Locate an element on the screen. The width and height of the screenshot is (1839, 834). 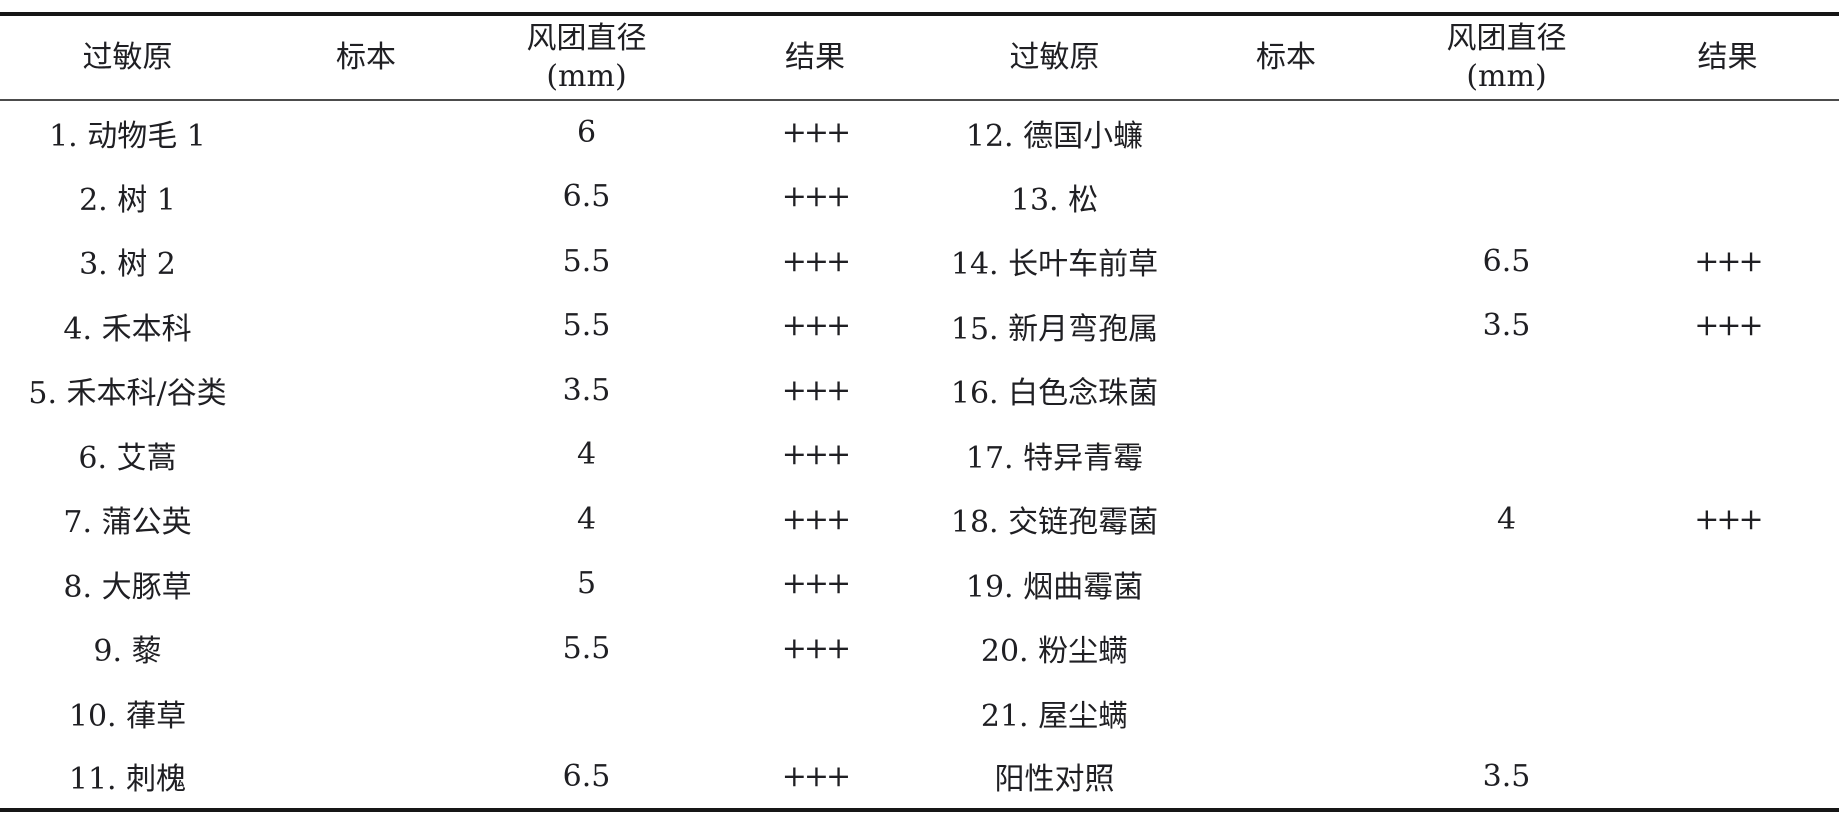
header-result-right: 结果 is located at coordinates (1727, 57).